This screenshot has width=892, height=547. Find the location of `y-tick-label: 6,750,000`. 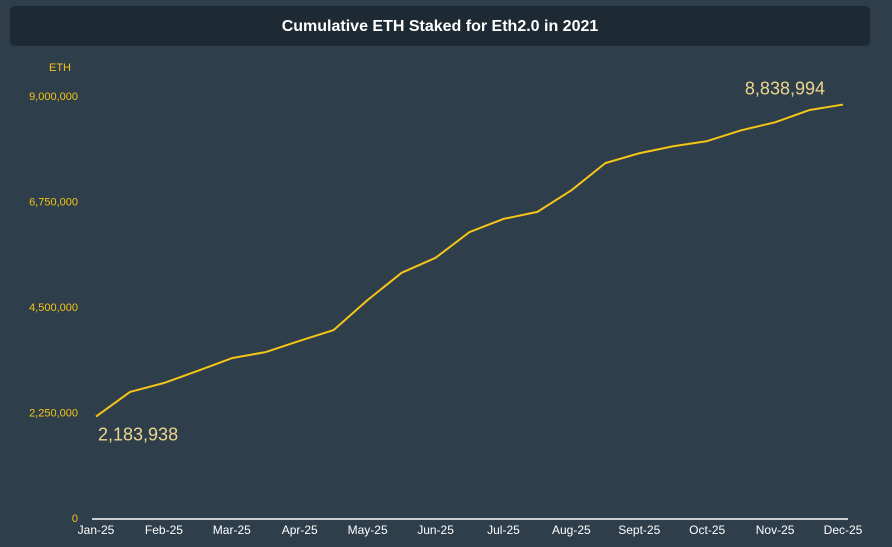

y-tick-label: 6,750,000 is located at coordinates (53, 202).